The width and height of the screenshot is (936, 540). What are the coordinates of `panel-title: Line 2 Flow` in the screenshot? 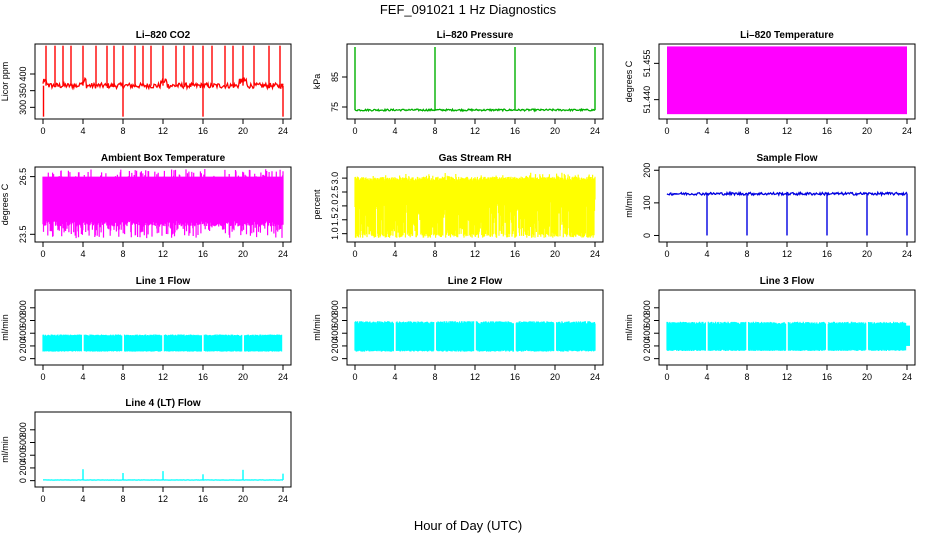 It's located at (475, 281).